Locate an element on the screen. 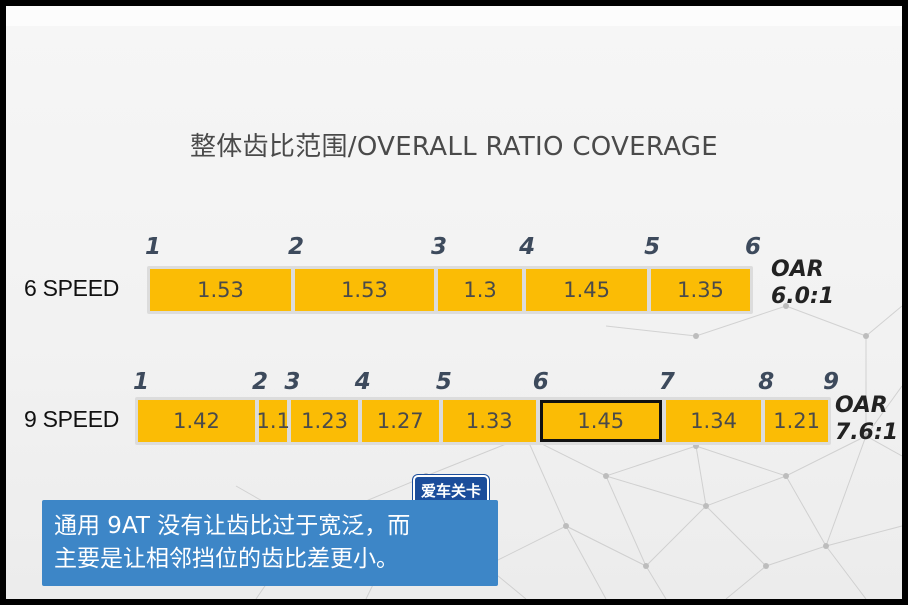 Image resolution: width=908 pixels, height=605 pixels. gear-number-6-speed-2: 2 is located at coordinates (295, 247).